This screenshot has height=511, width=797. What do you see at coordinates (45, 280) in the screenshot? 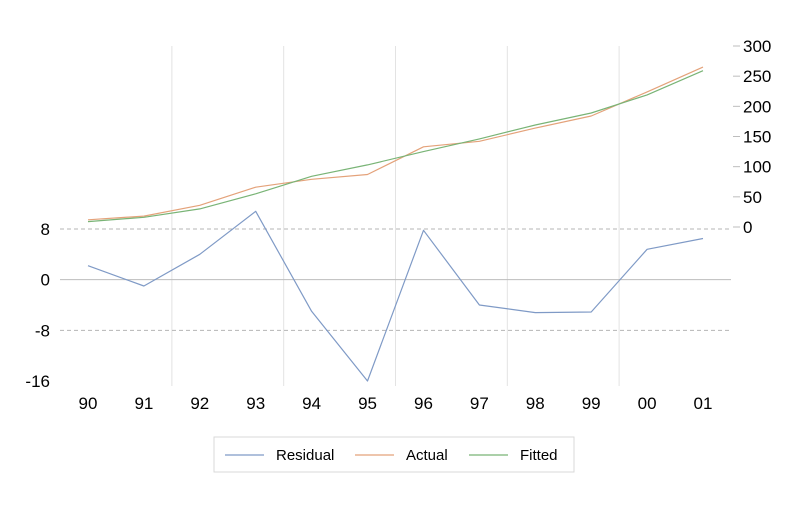
I see `left-tick-label: 0` at bounding box center [45, 280].